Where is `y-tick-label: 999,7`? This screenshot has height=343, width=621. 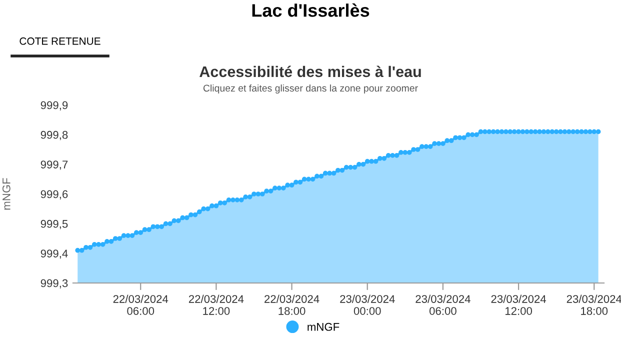
y-tick-label: 999,7 is located at coordinates (54, 165).